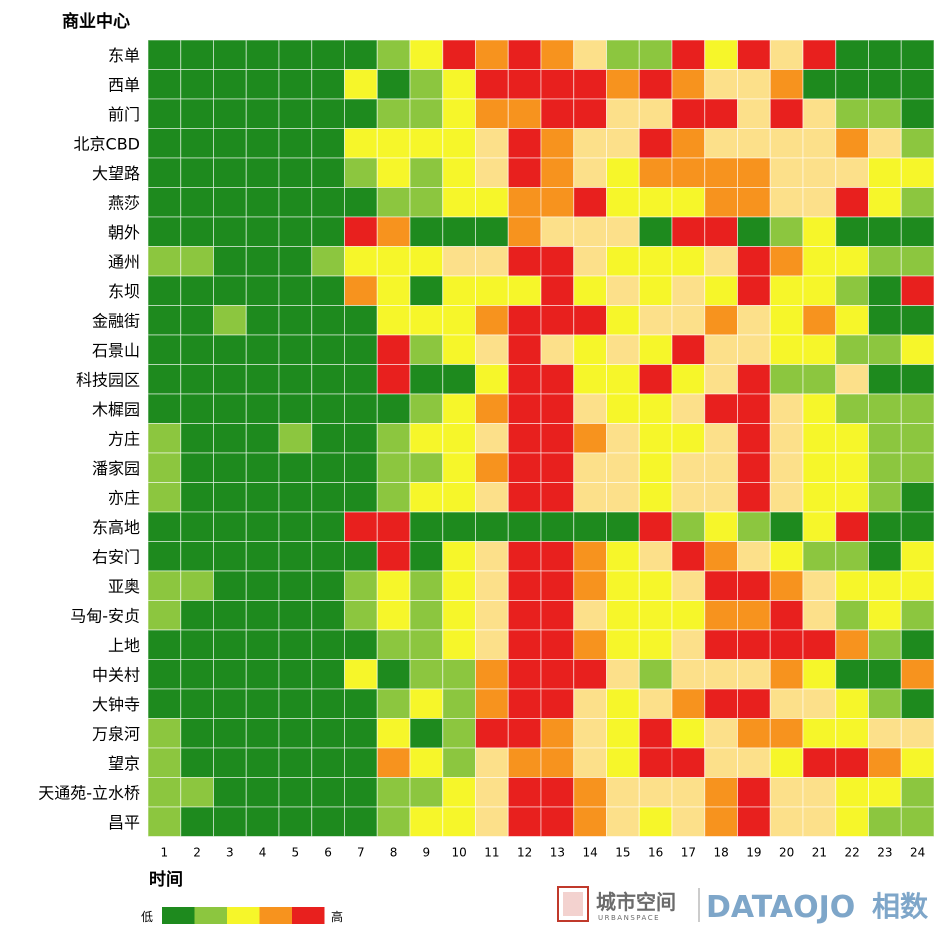 This screenshot has height=947, width=947. Describe the element at coordinates (884, 853) in the screenshot. I see `column-label: 23` at that location.